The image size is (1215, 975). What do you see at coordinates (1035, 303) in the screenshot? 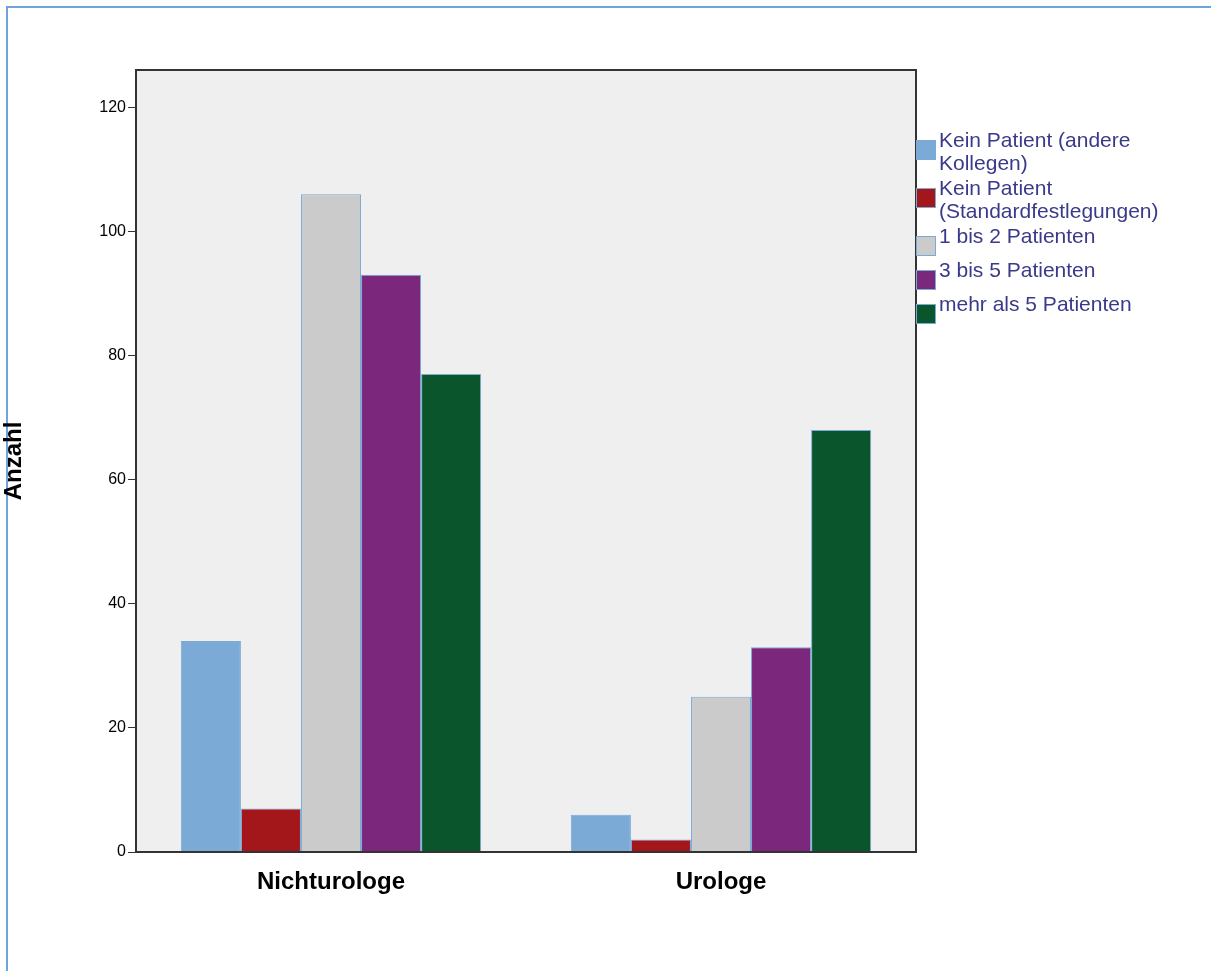
I see `legend-label: mehr als 5 Patienten` at bounding box center [1035, 303].